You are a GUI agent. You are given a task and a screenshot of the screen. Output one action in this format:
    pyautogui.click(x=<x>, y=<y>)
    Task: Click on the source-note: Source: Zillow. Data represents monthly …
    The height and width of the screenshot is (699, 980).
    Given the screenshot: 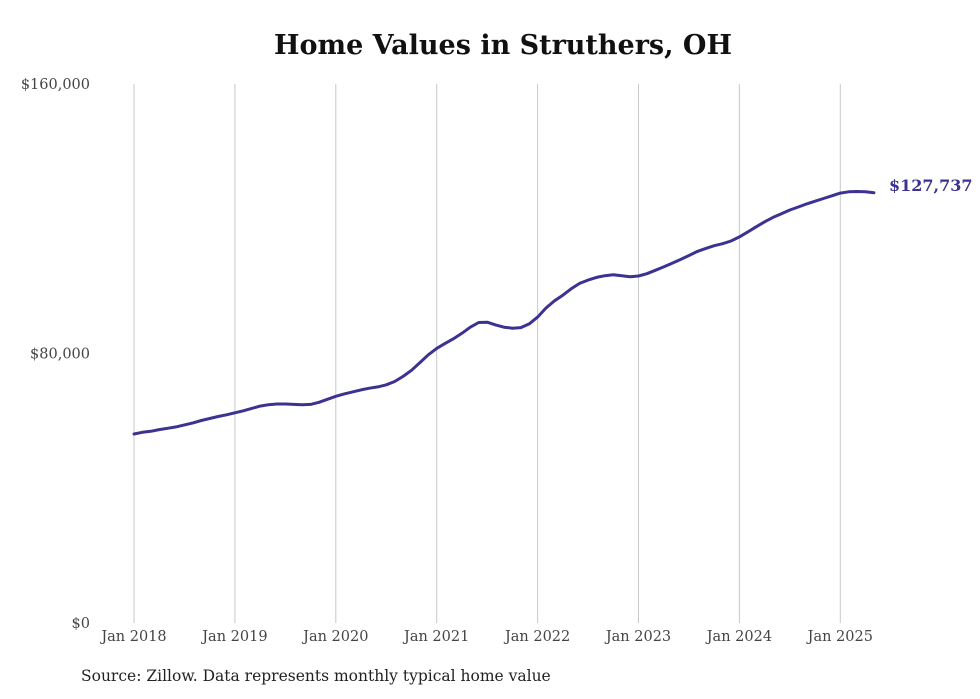 What is the action you would take?
    pyautogui.click(x=316, y=676)
    